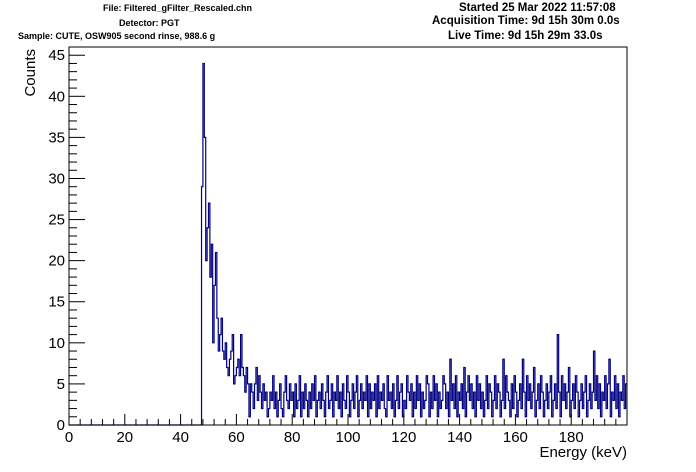 This screenshot has width=696, height=472. I want to click on y-axis-title: Counts, so click(30, 73).